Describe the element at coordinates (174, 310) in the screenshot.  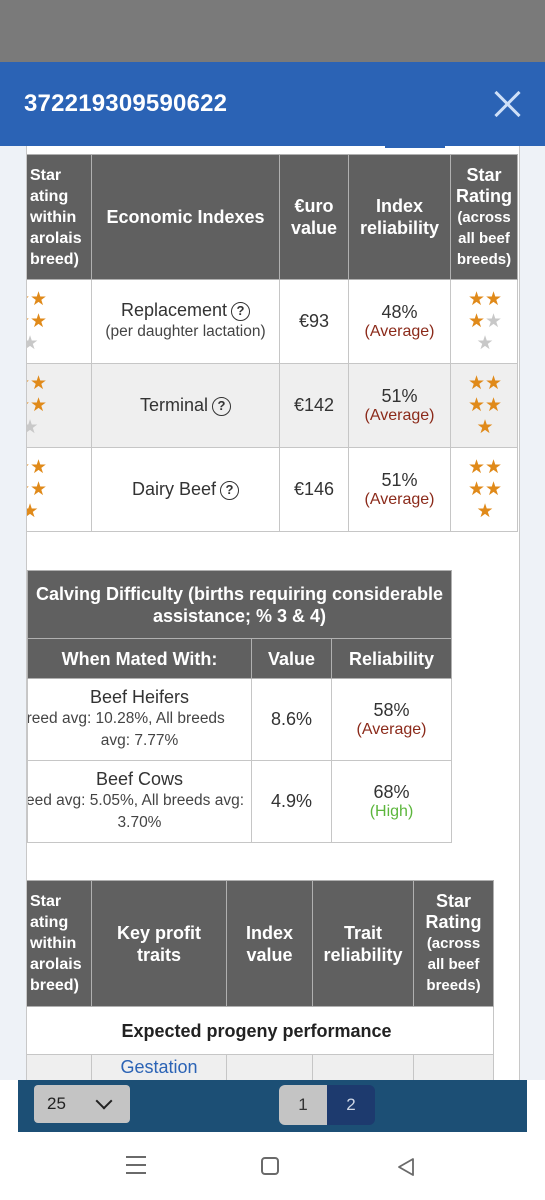
I see `index-name: Replacement` at that location.